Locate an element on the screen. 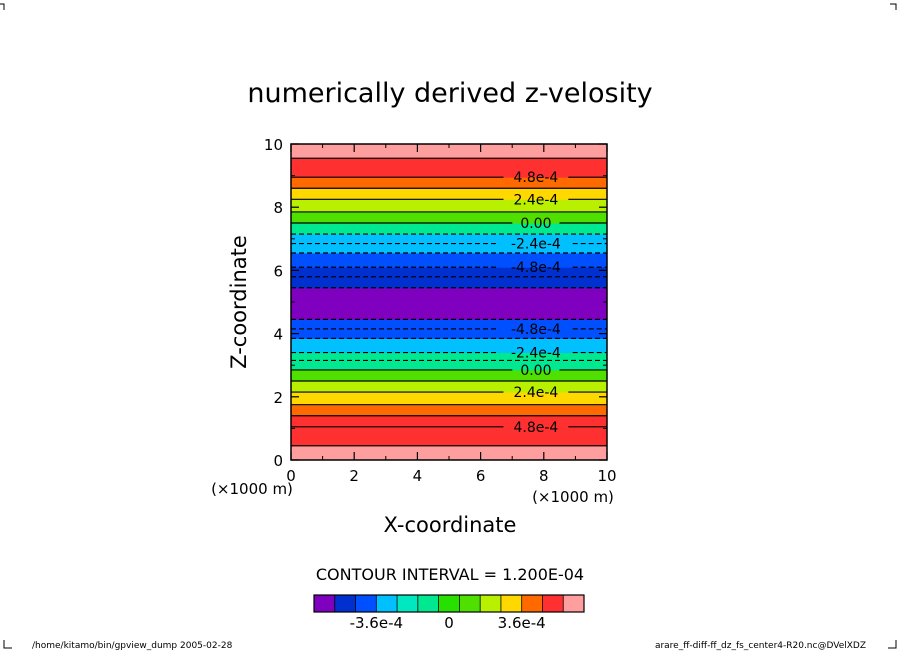  footer-left: /home/kitamo/bin/gpview_dump 2005-02-28 is located at coordinates (132, 646).